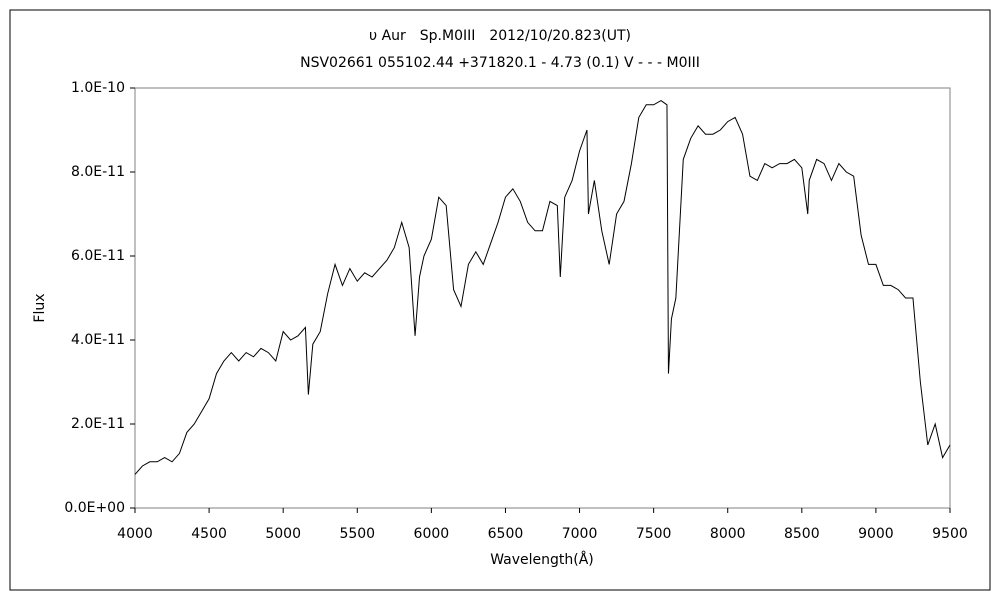 This screenshot has height=600, width=1000. Describe the element at coordinates (580, 534) in the screenshot. I see `x-tick-label: 7000` at that location.